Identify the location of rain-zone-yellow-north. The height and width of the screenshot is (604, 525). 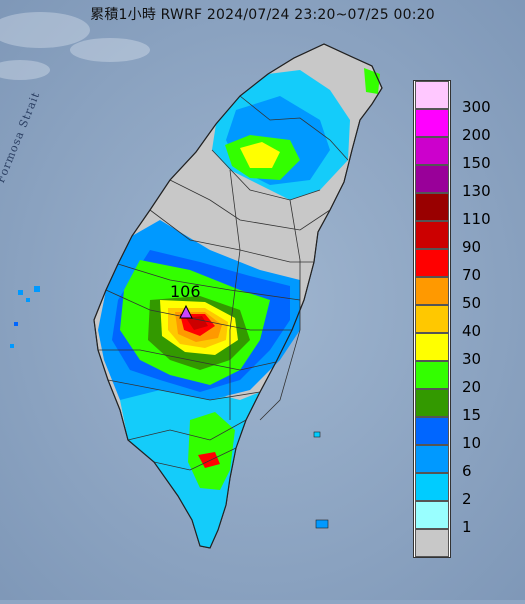
(260, 155).